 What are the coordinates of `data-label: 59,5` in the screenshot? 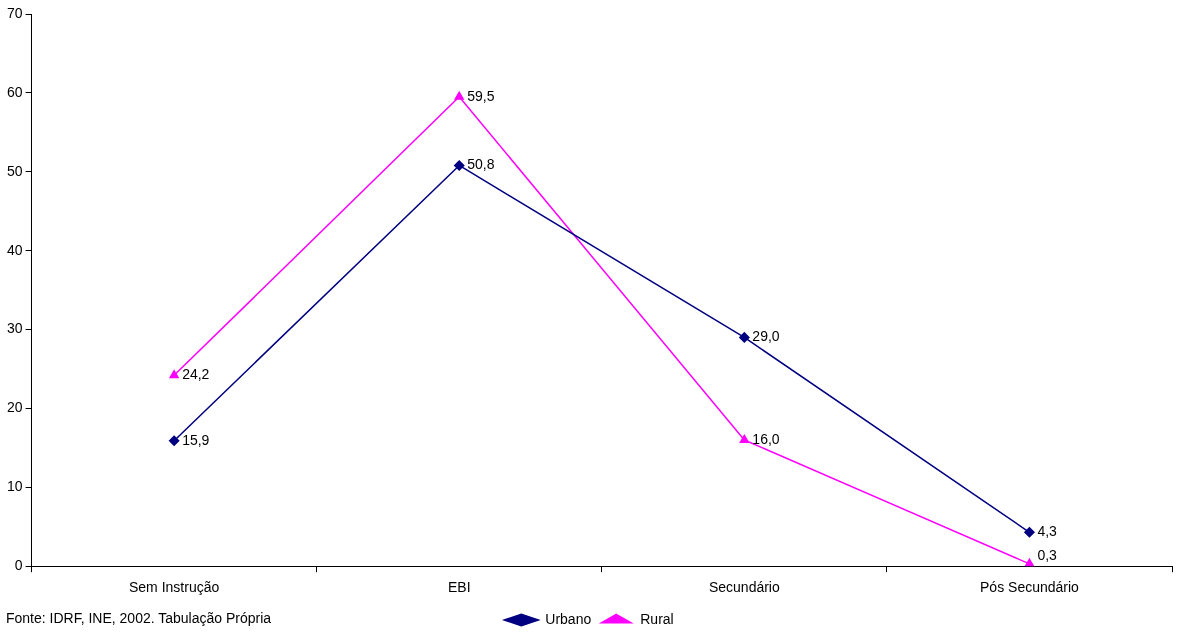 It's located at (481, 95).